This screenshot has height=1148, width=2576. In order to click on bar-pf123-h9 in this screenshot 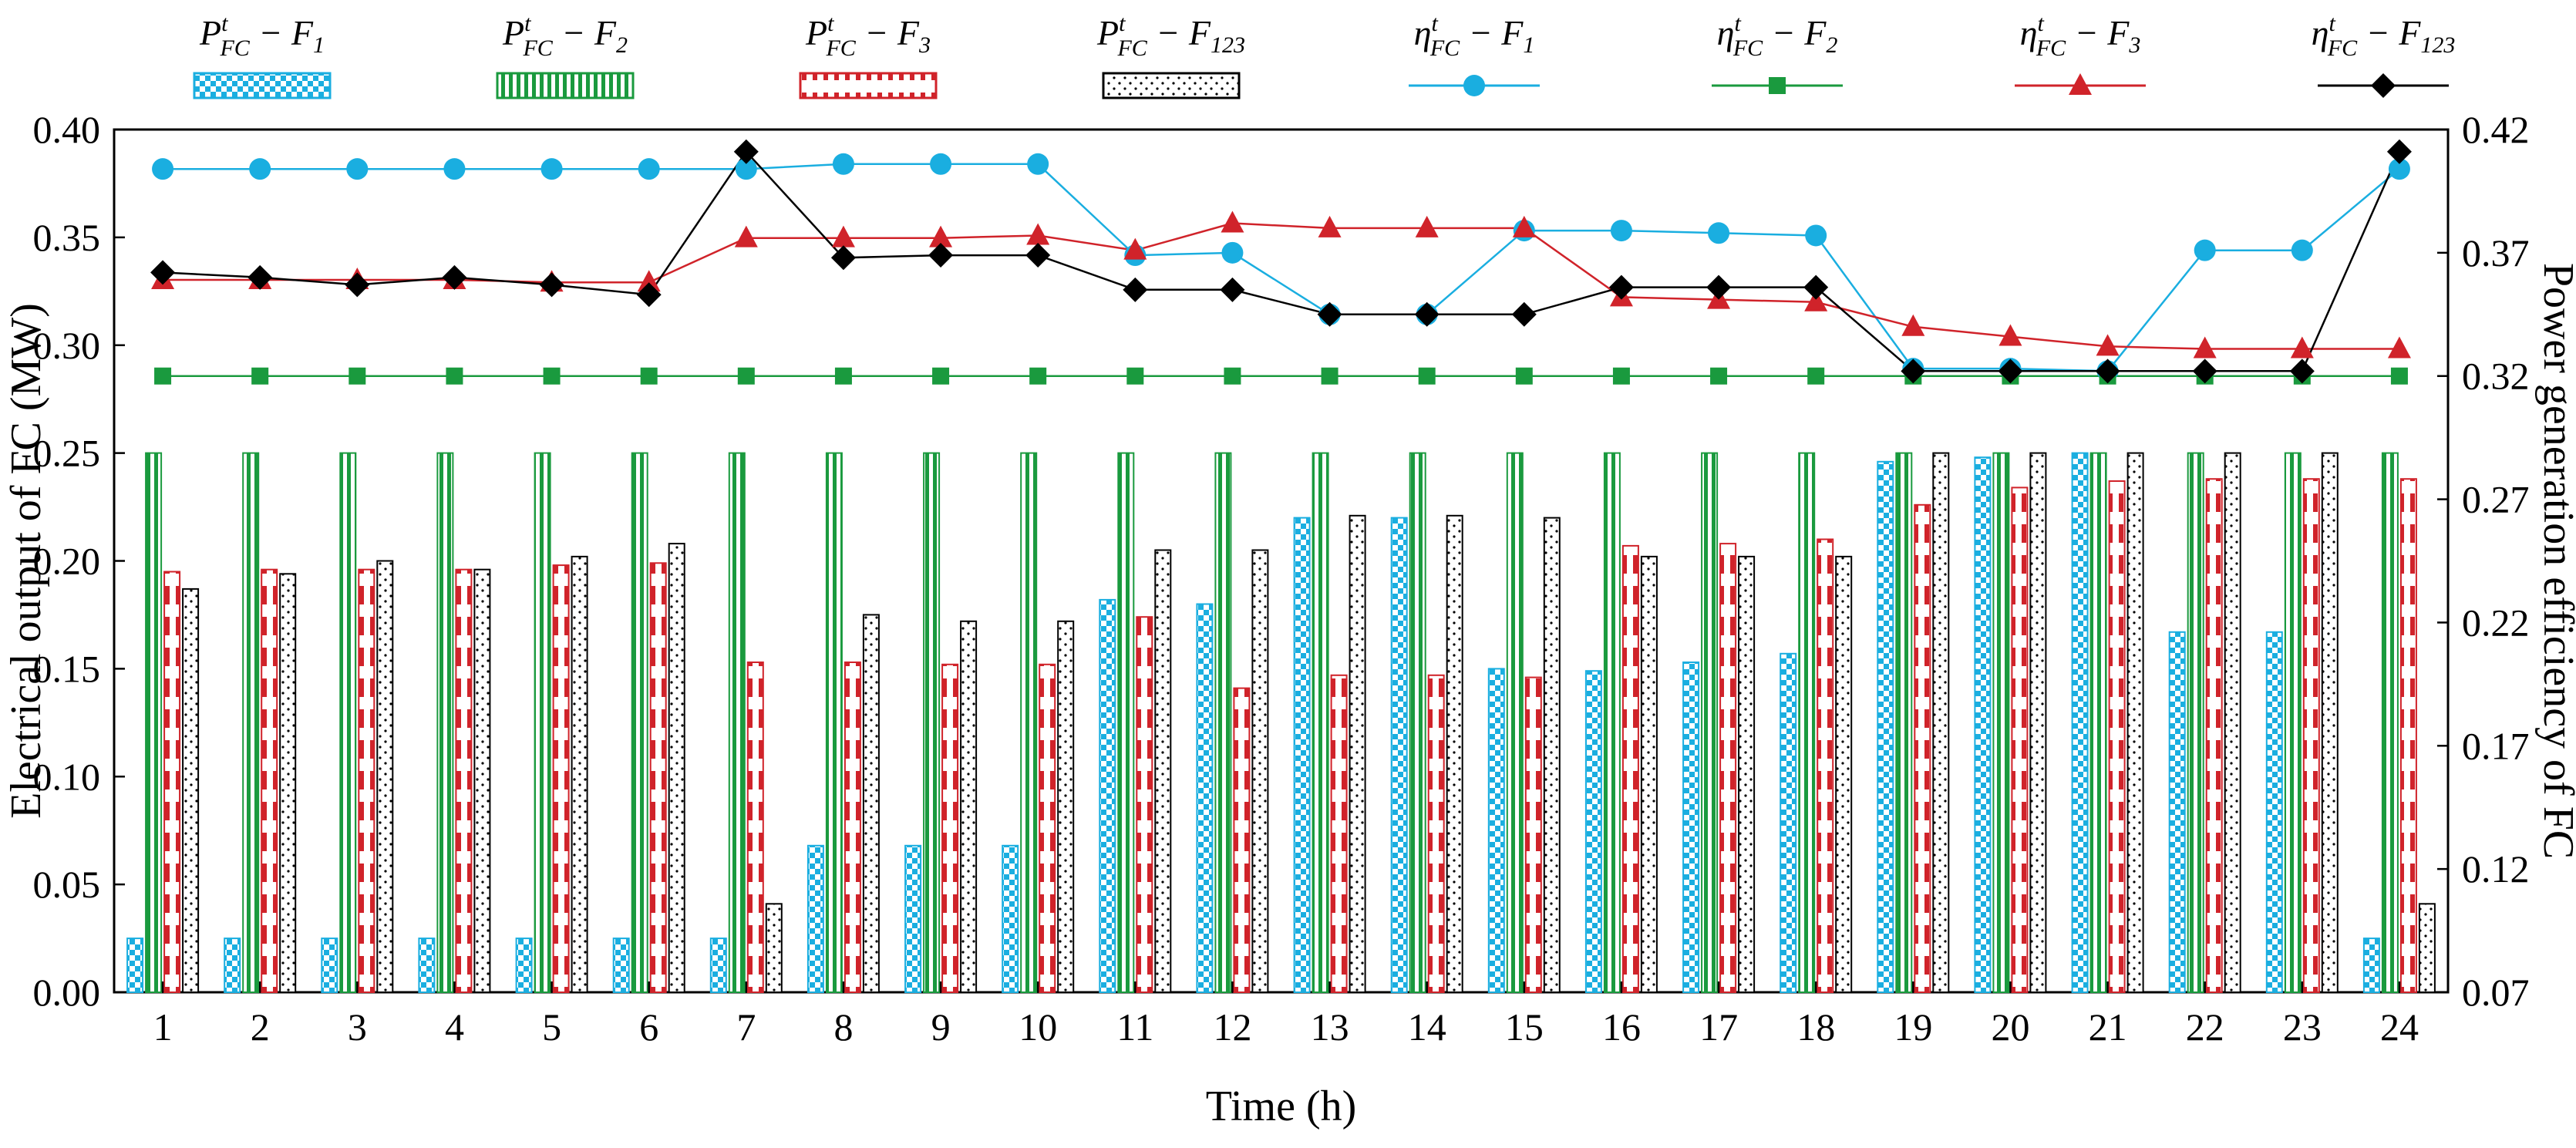, I will do `click(969, 806)`.